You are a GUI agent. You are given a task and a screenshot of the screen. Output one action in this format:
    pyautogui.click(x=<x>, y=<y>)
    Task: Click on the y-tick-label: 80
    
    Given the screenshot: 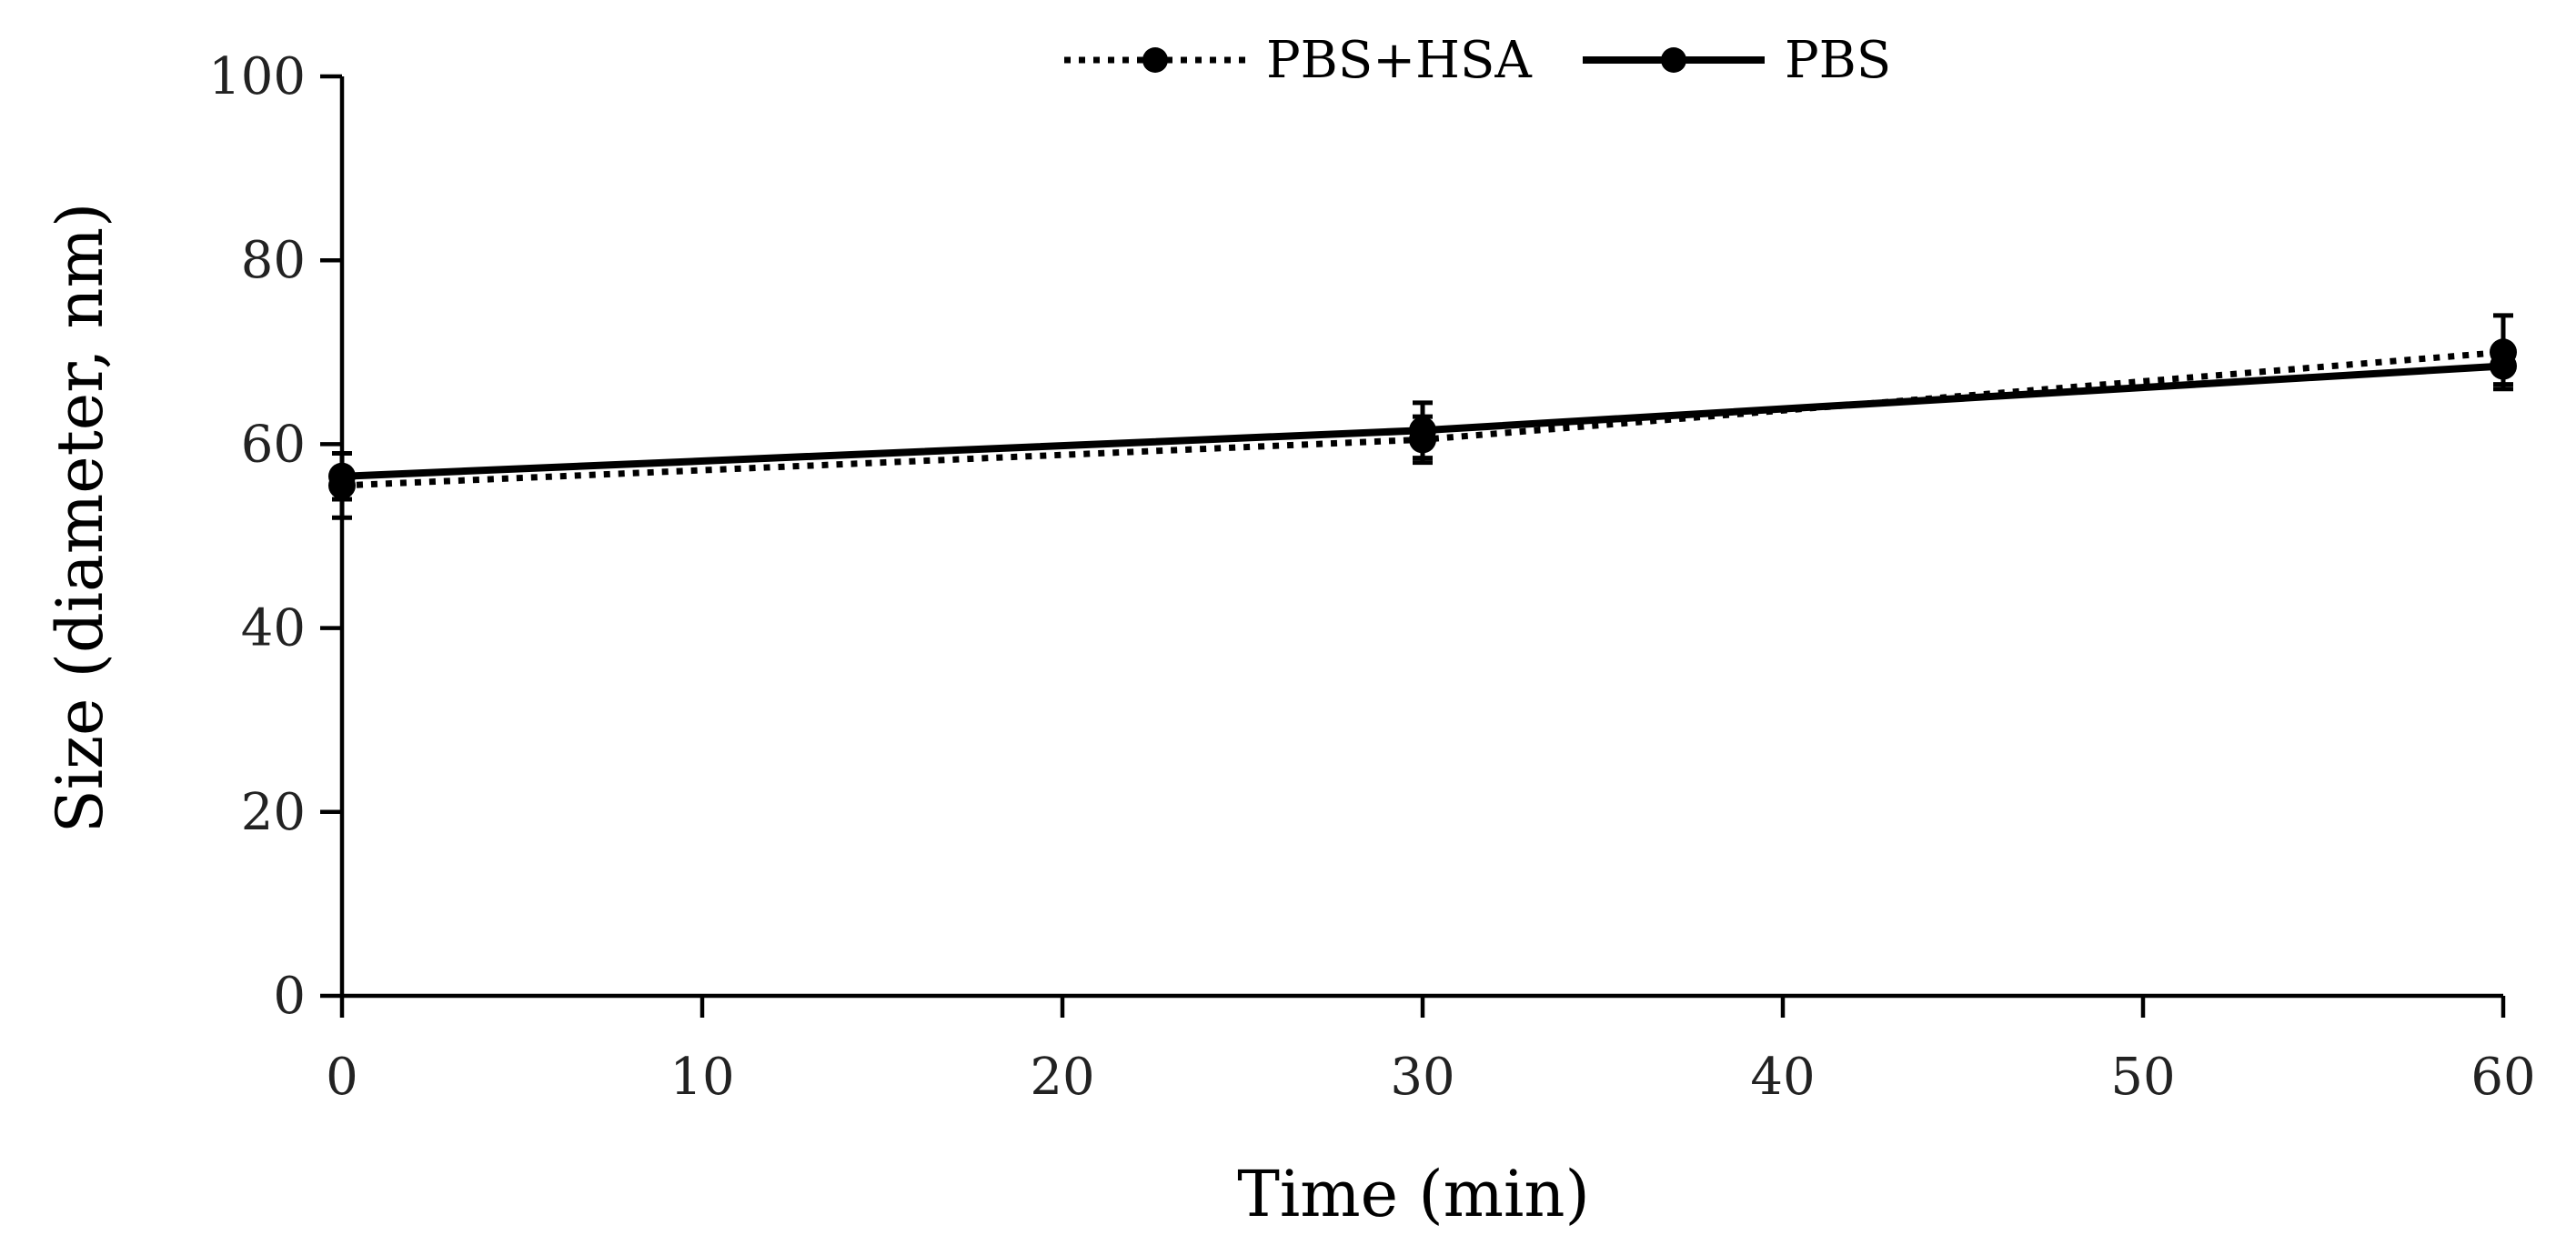 What is the action you would take?
    pyautogui.click(x=273, y=260)
    